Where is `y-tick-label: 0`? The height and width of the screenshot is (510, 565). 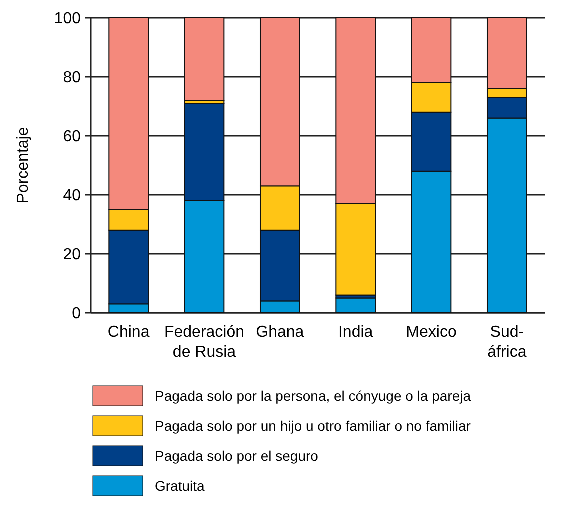 y-tick-label: 0 is located at coordinates (77, 314).